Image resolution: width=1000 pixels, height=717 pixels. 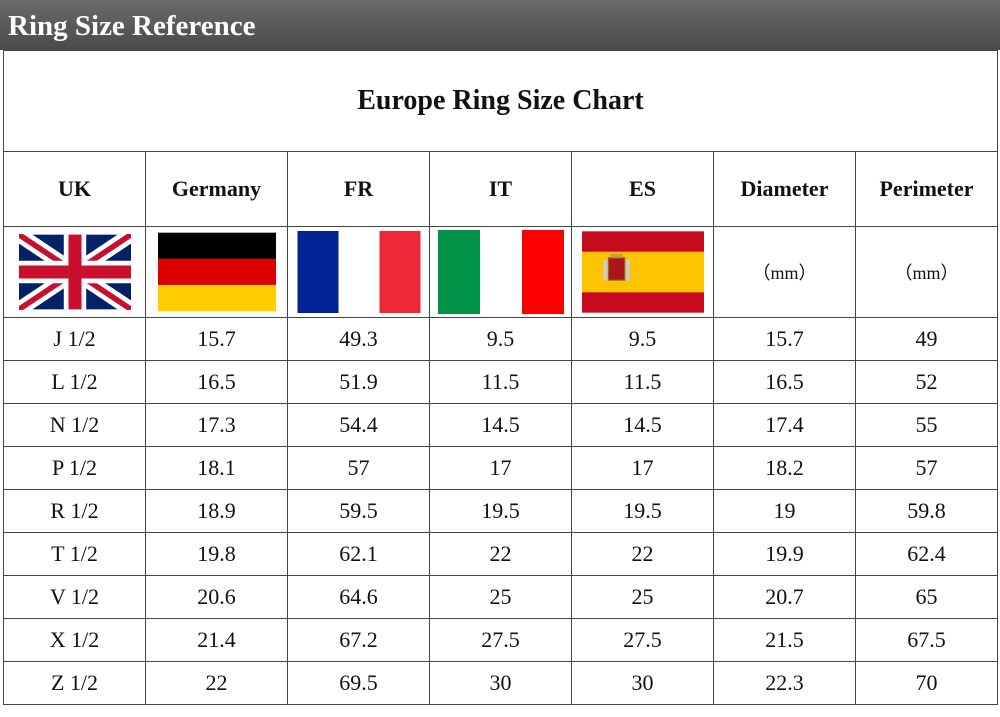 I want to click on cell: P 1/2, so click(x=74, y=468).